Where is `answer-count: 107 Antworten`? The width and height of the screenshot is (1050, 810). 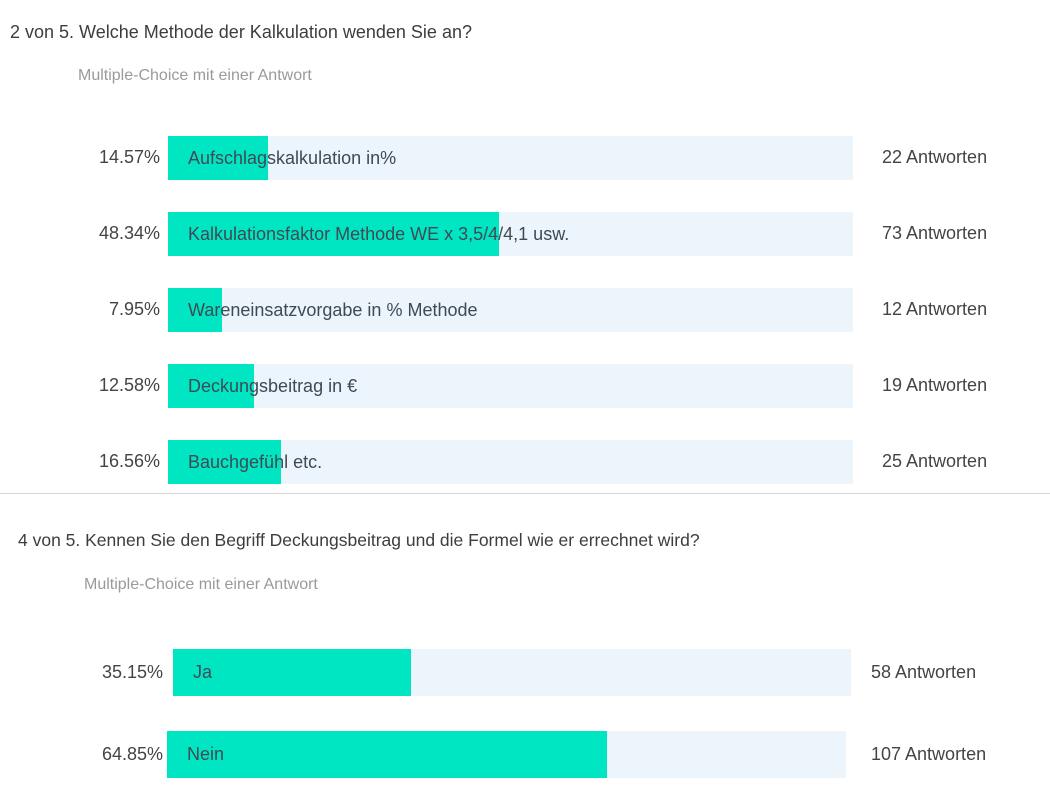
answer-count: 107 Antworten is located at coordinates (929, 753).